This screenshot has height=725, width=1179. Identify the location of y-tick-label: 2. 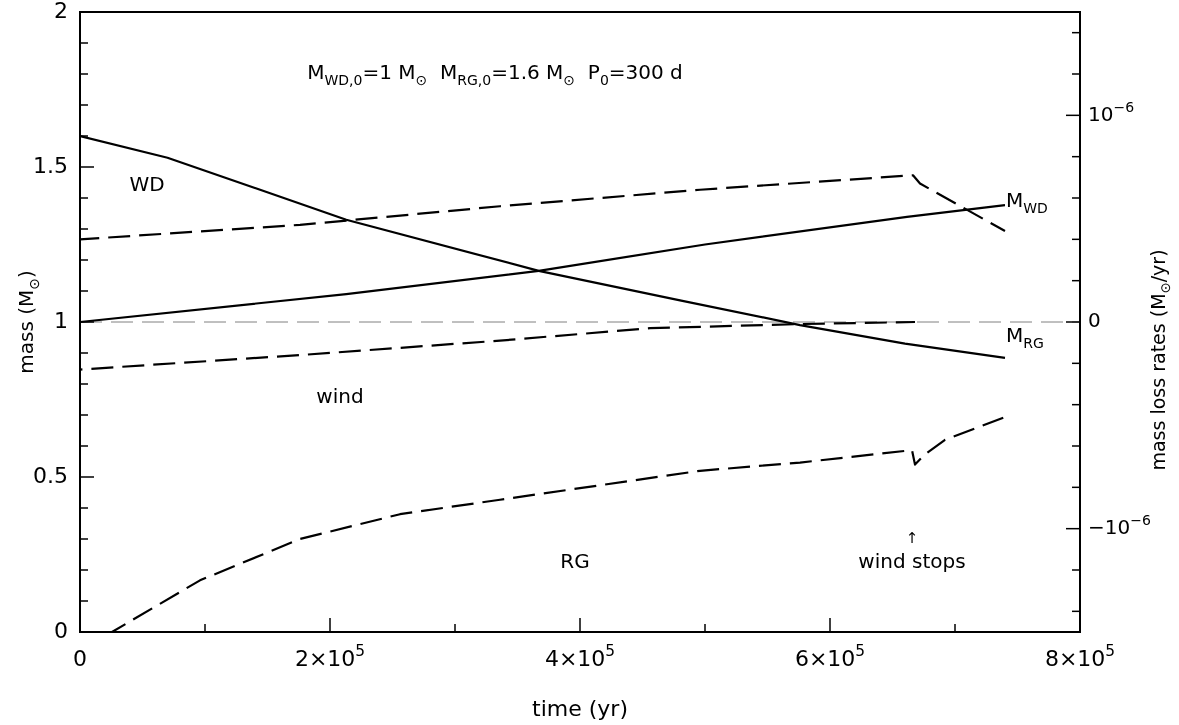
(61, 11).